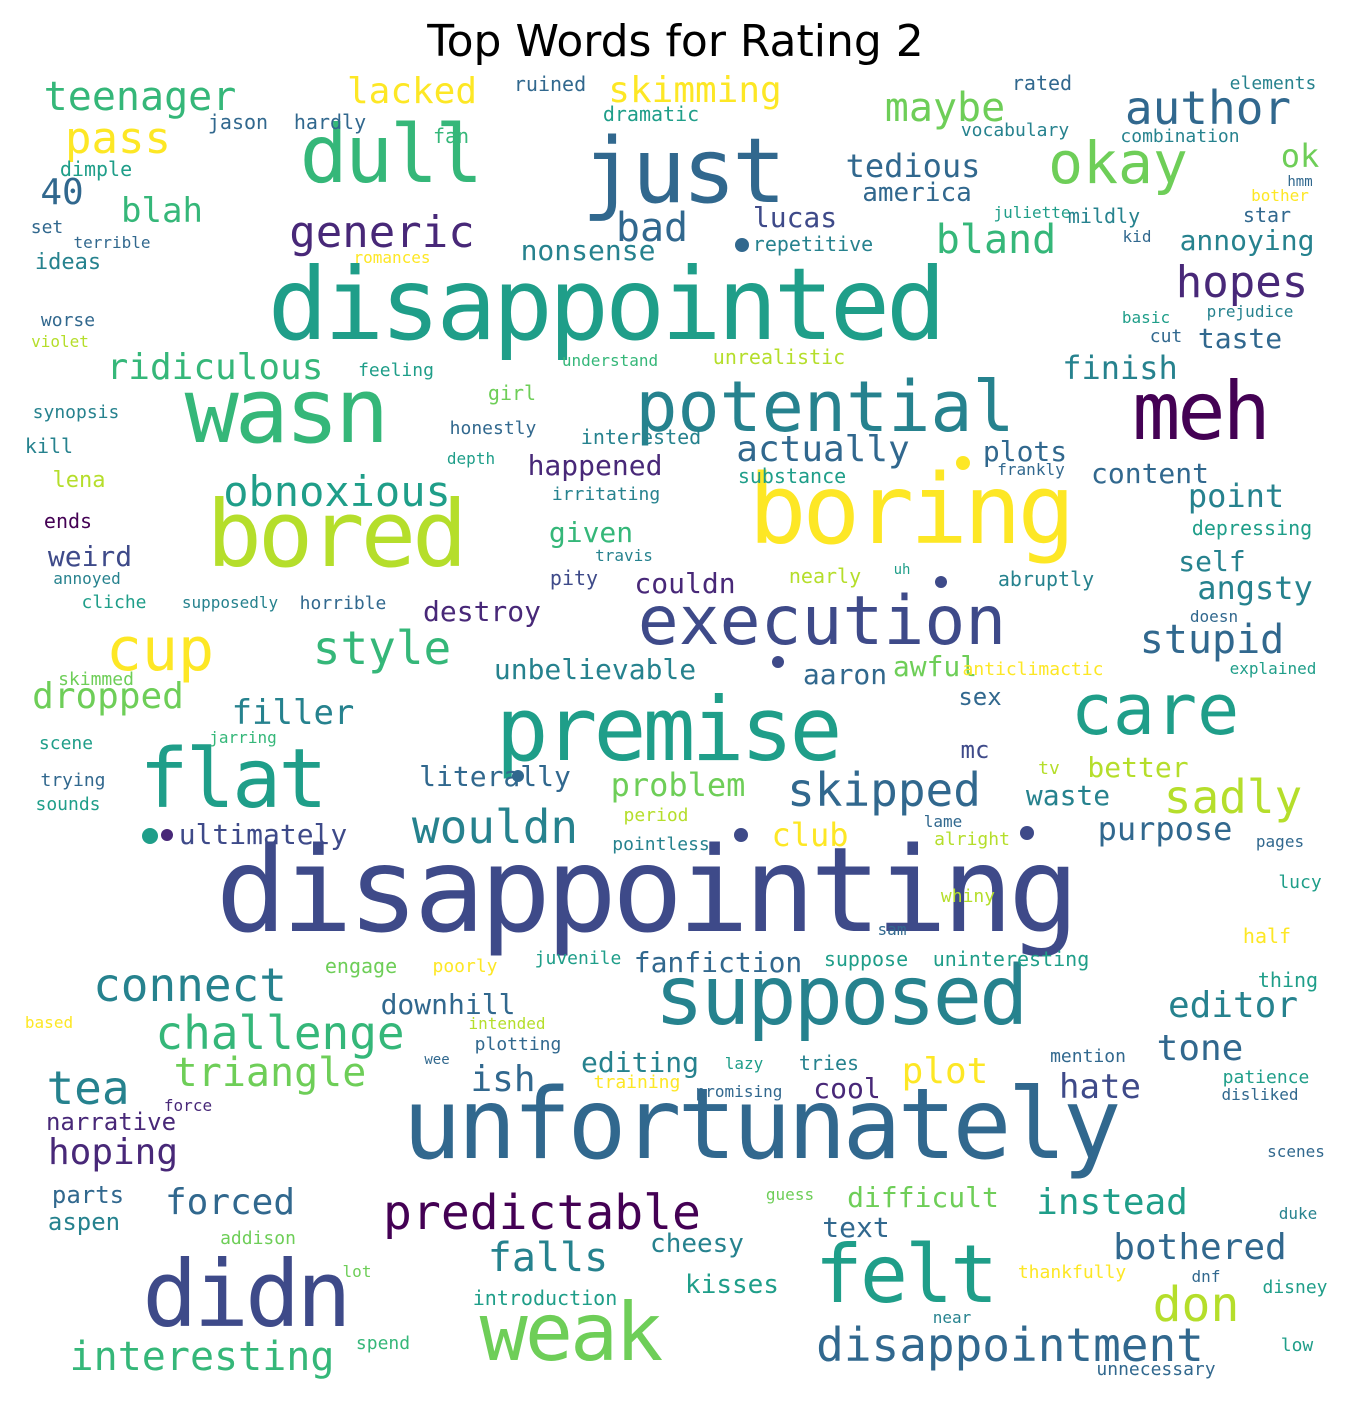 This screenshot has width=1351, height=1404. Describe the element at coordinates (1138, 767) in the screenshot. I see `word-better: better` at that location.